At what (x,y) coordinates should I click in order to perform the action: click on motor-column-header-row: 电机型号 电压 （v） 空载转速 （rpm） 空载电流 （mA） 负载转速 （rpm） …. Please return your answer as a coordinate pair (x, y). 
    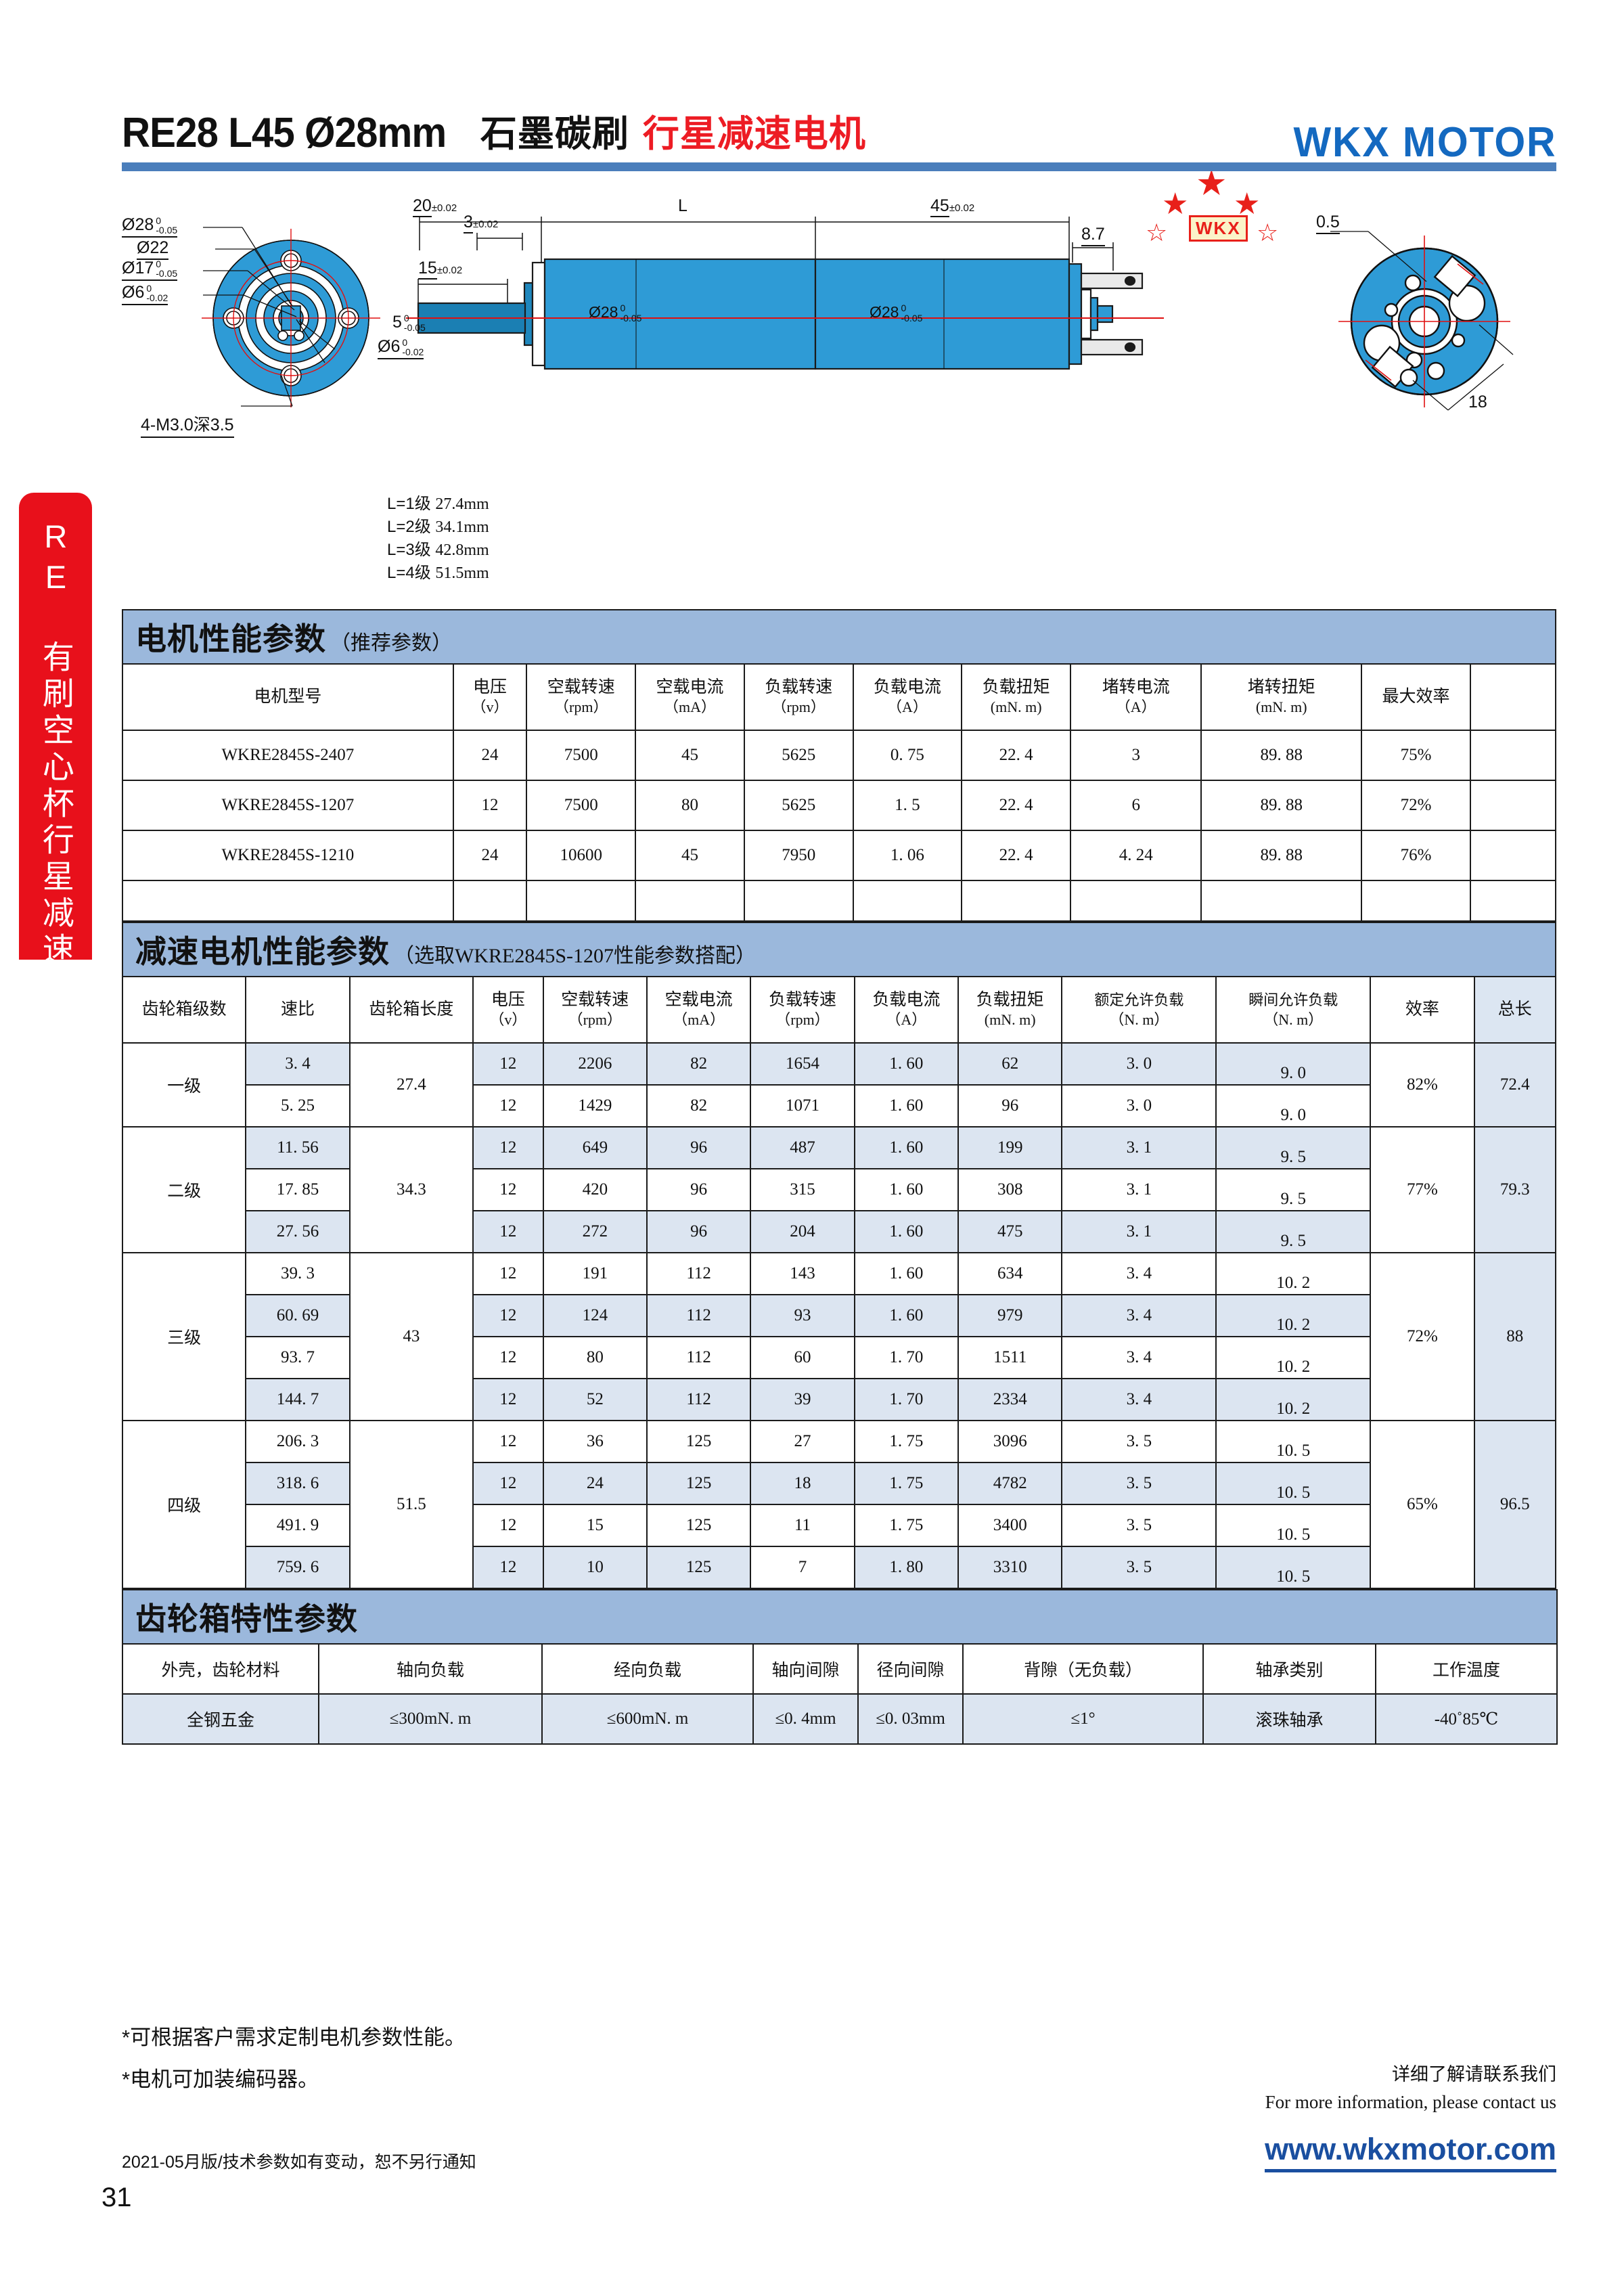
    Looking at the image, I should click on (839, 697).